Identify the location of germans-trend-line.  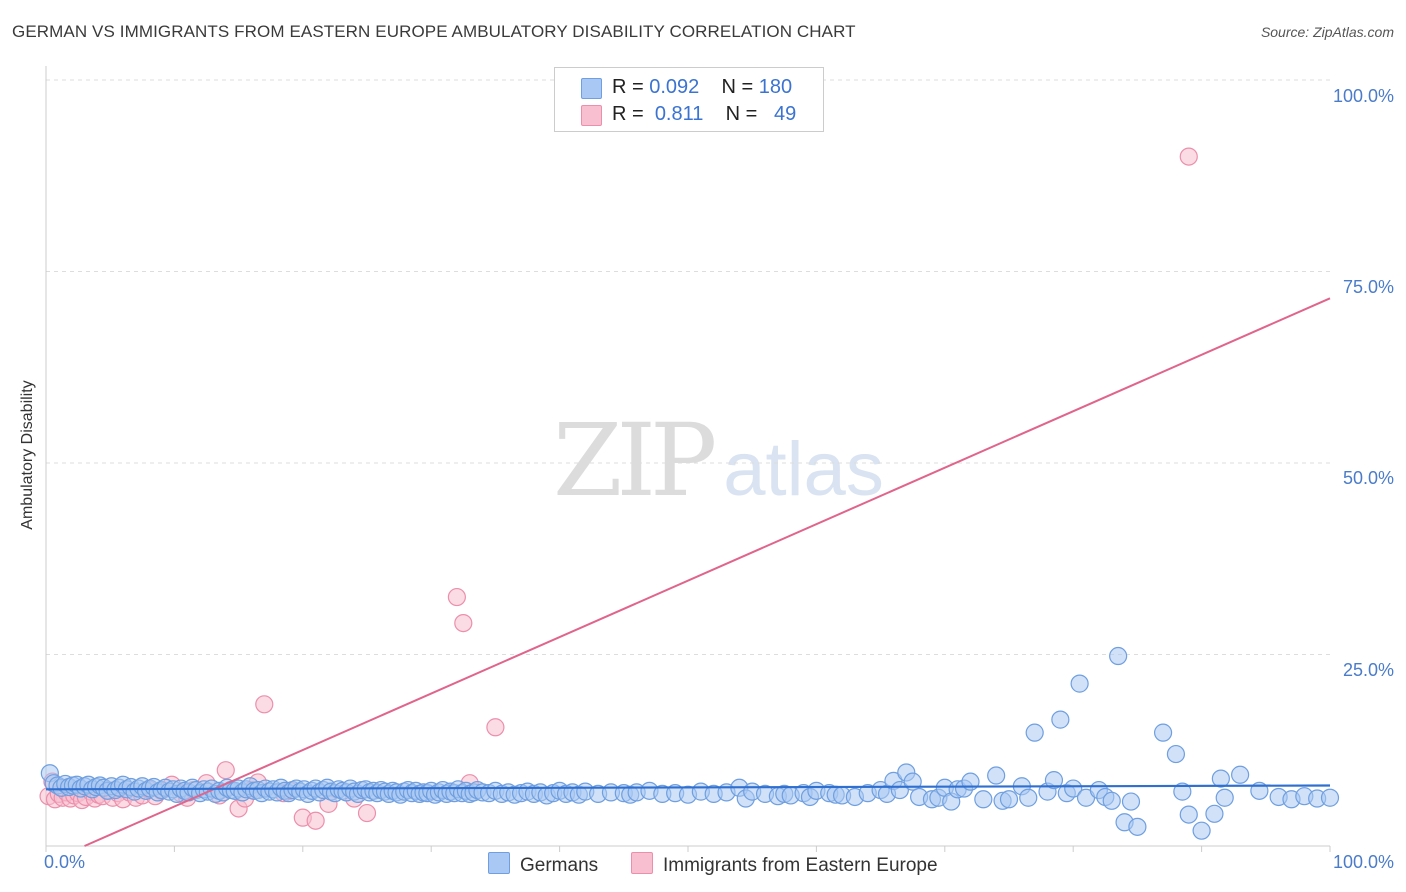
(688, 787).